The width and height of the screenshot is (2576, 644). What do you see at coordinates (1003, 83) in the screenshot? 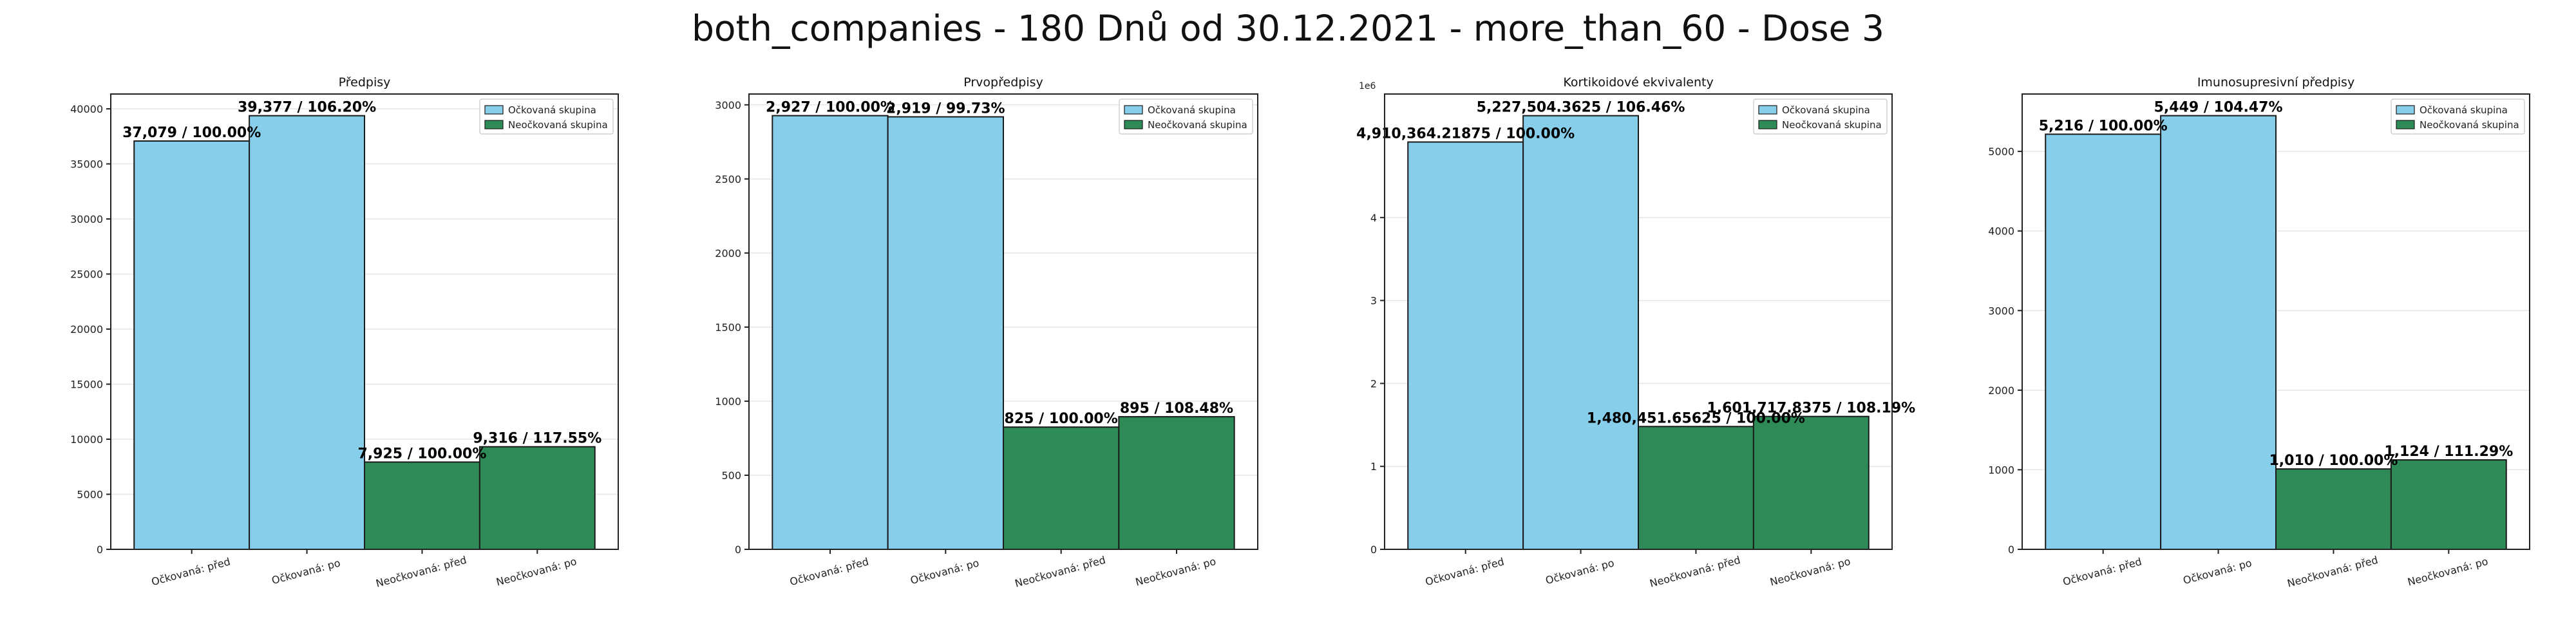
I see `subplot-title: Prvopředpisy` at bounding box center [1003, 83].